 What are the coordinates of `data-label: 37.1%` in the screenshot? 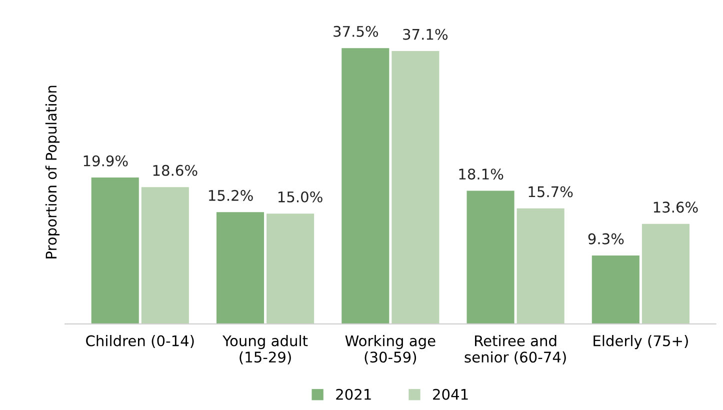 It's located at (425, 34).